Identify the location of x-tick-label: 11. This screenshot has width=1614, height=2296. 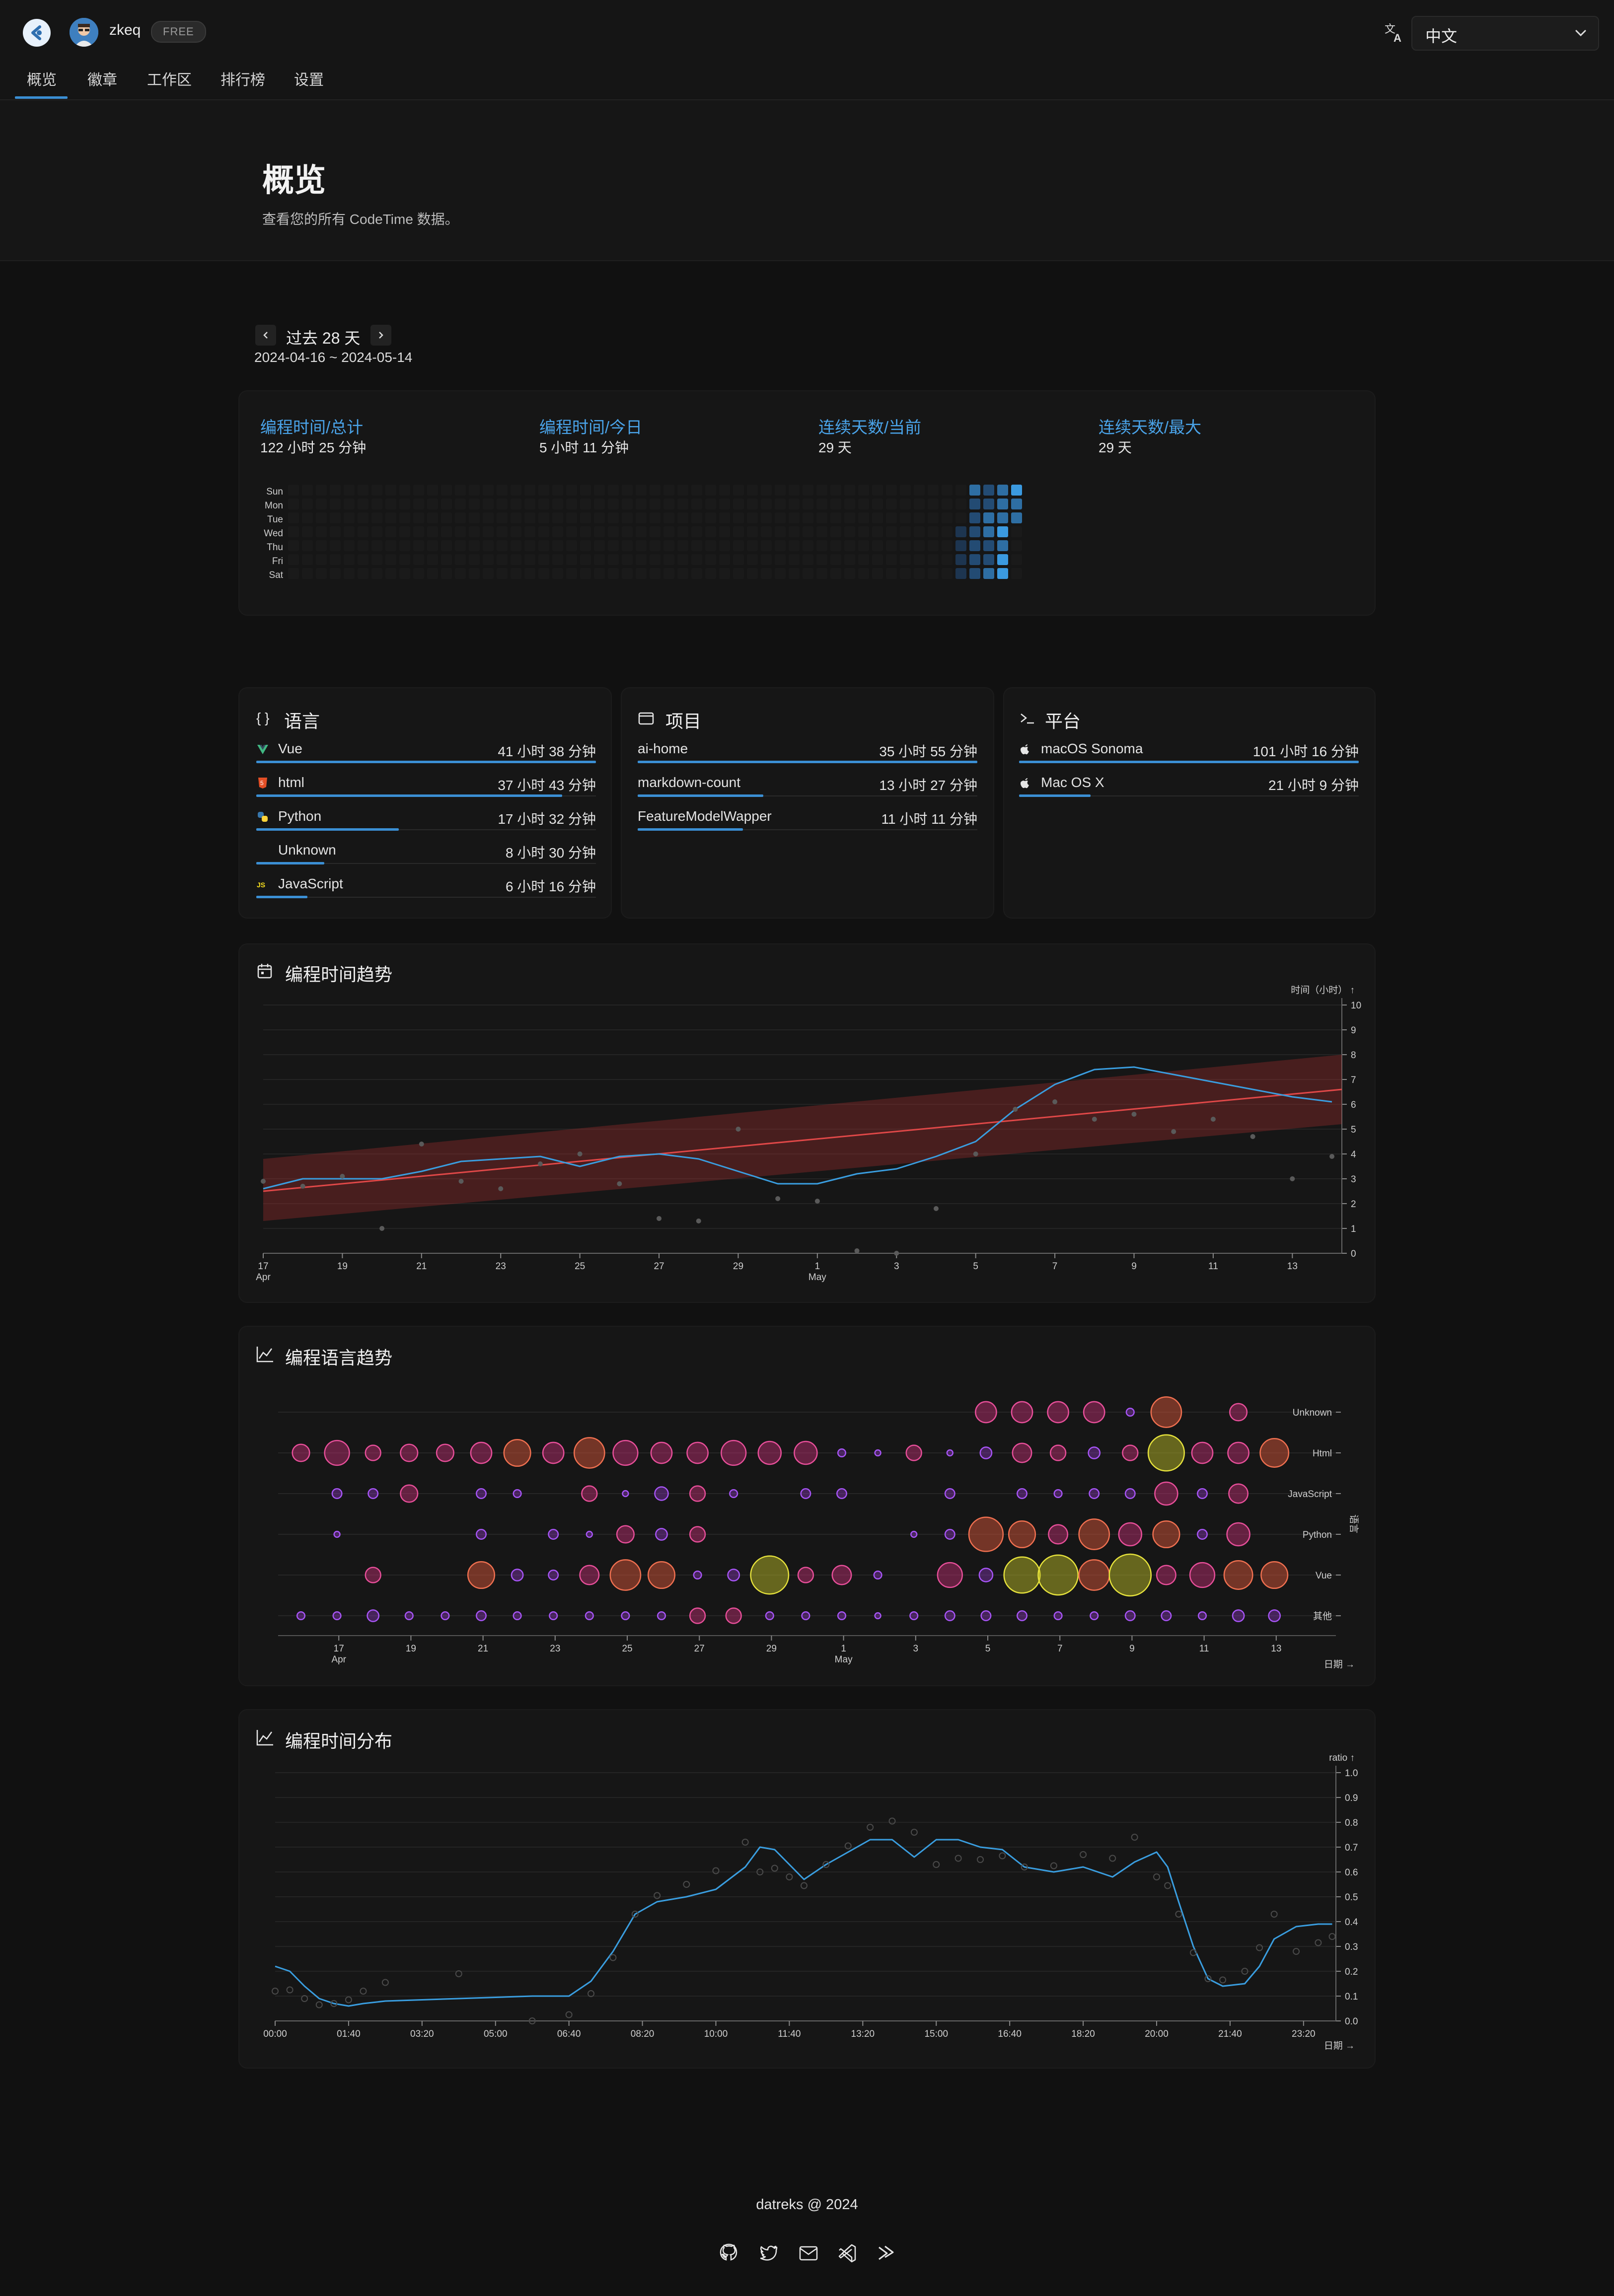
(1213, 1266).